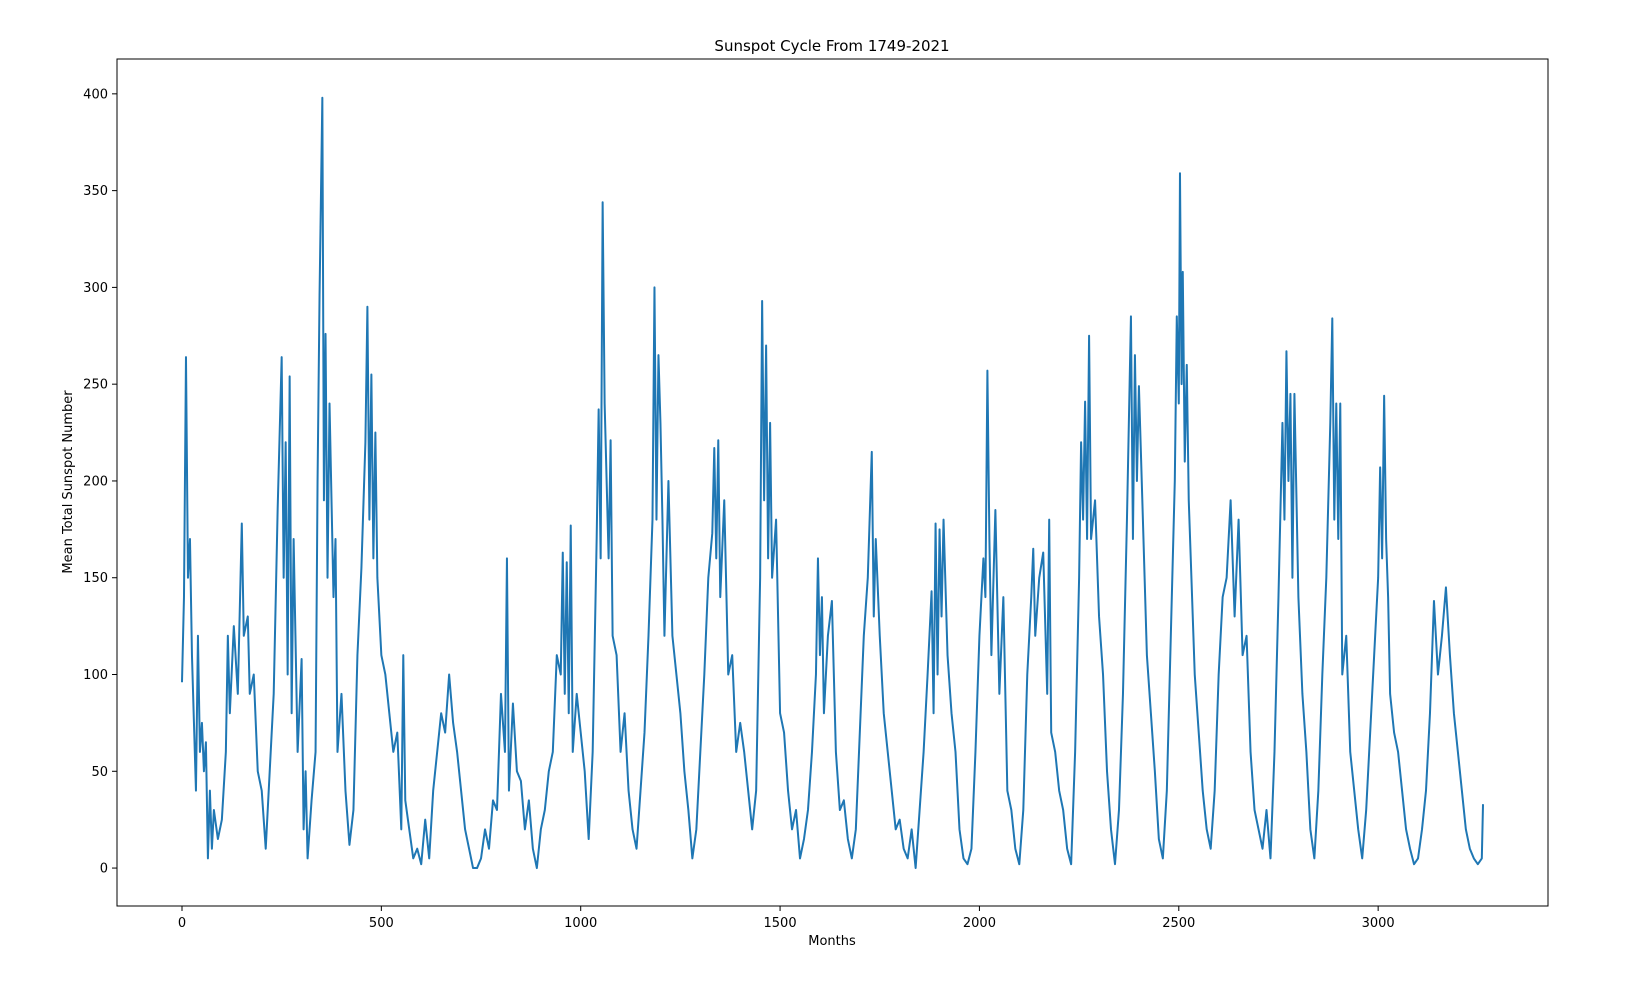 Image resolution: width=1629 pixels, height=995 pixels. I want to click on y-axis-label: Mean Total Sunspot Number, so click(68, 482).